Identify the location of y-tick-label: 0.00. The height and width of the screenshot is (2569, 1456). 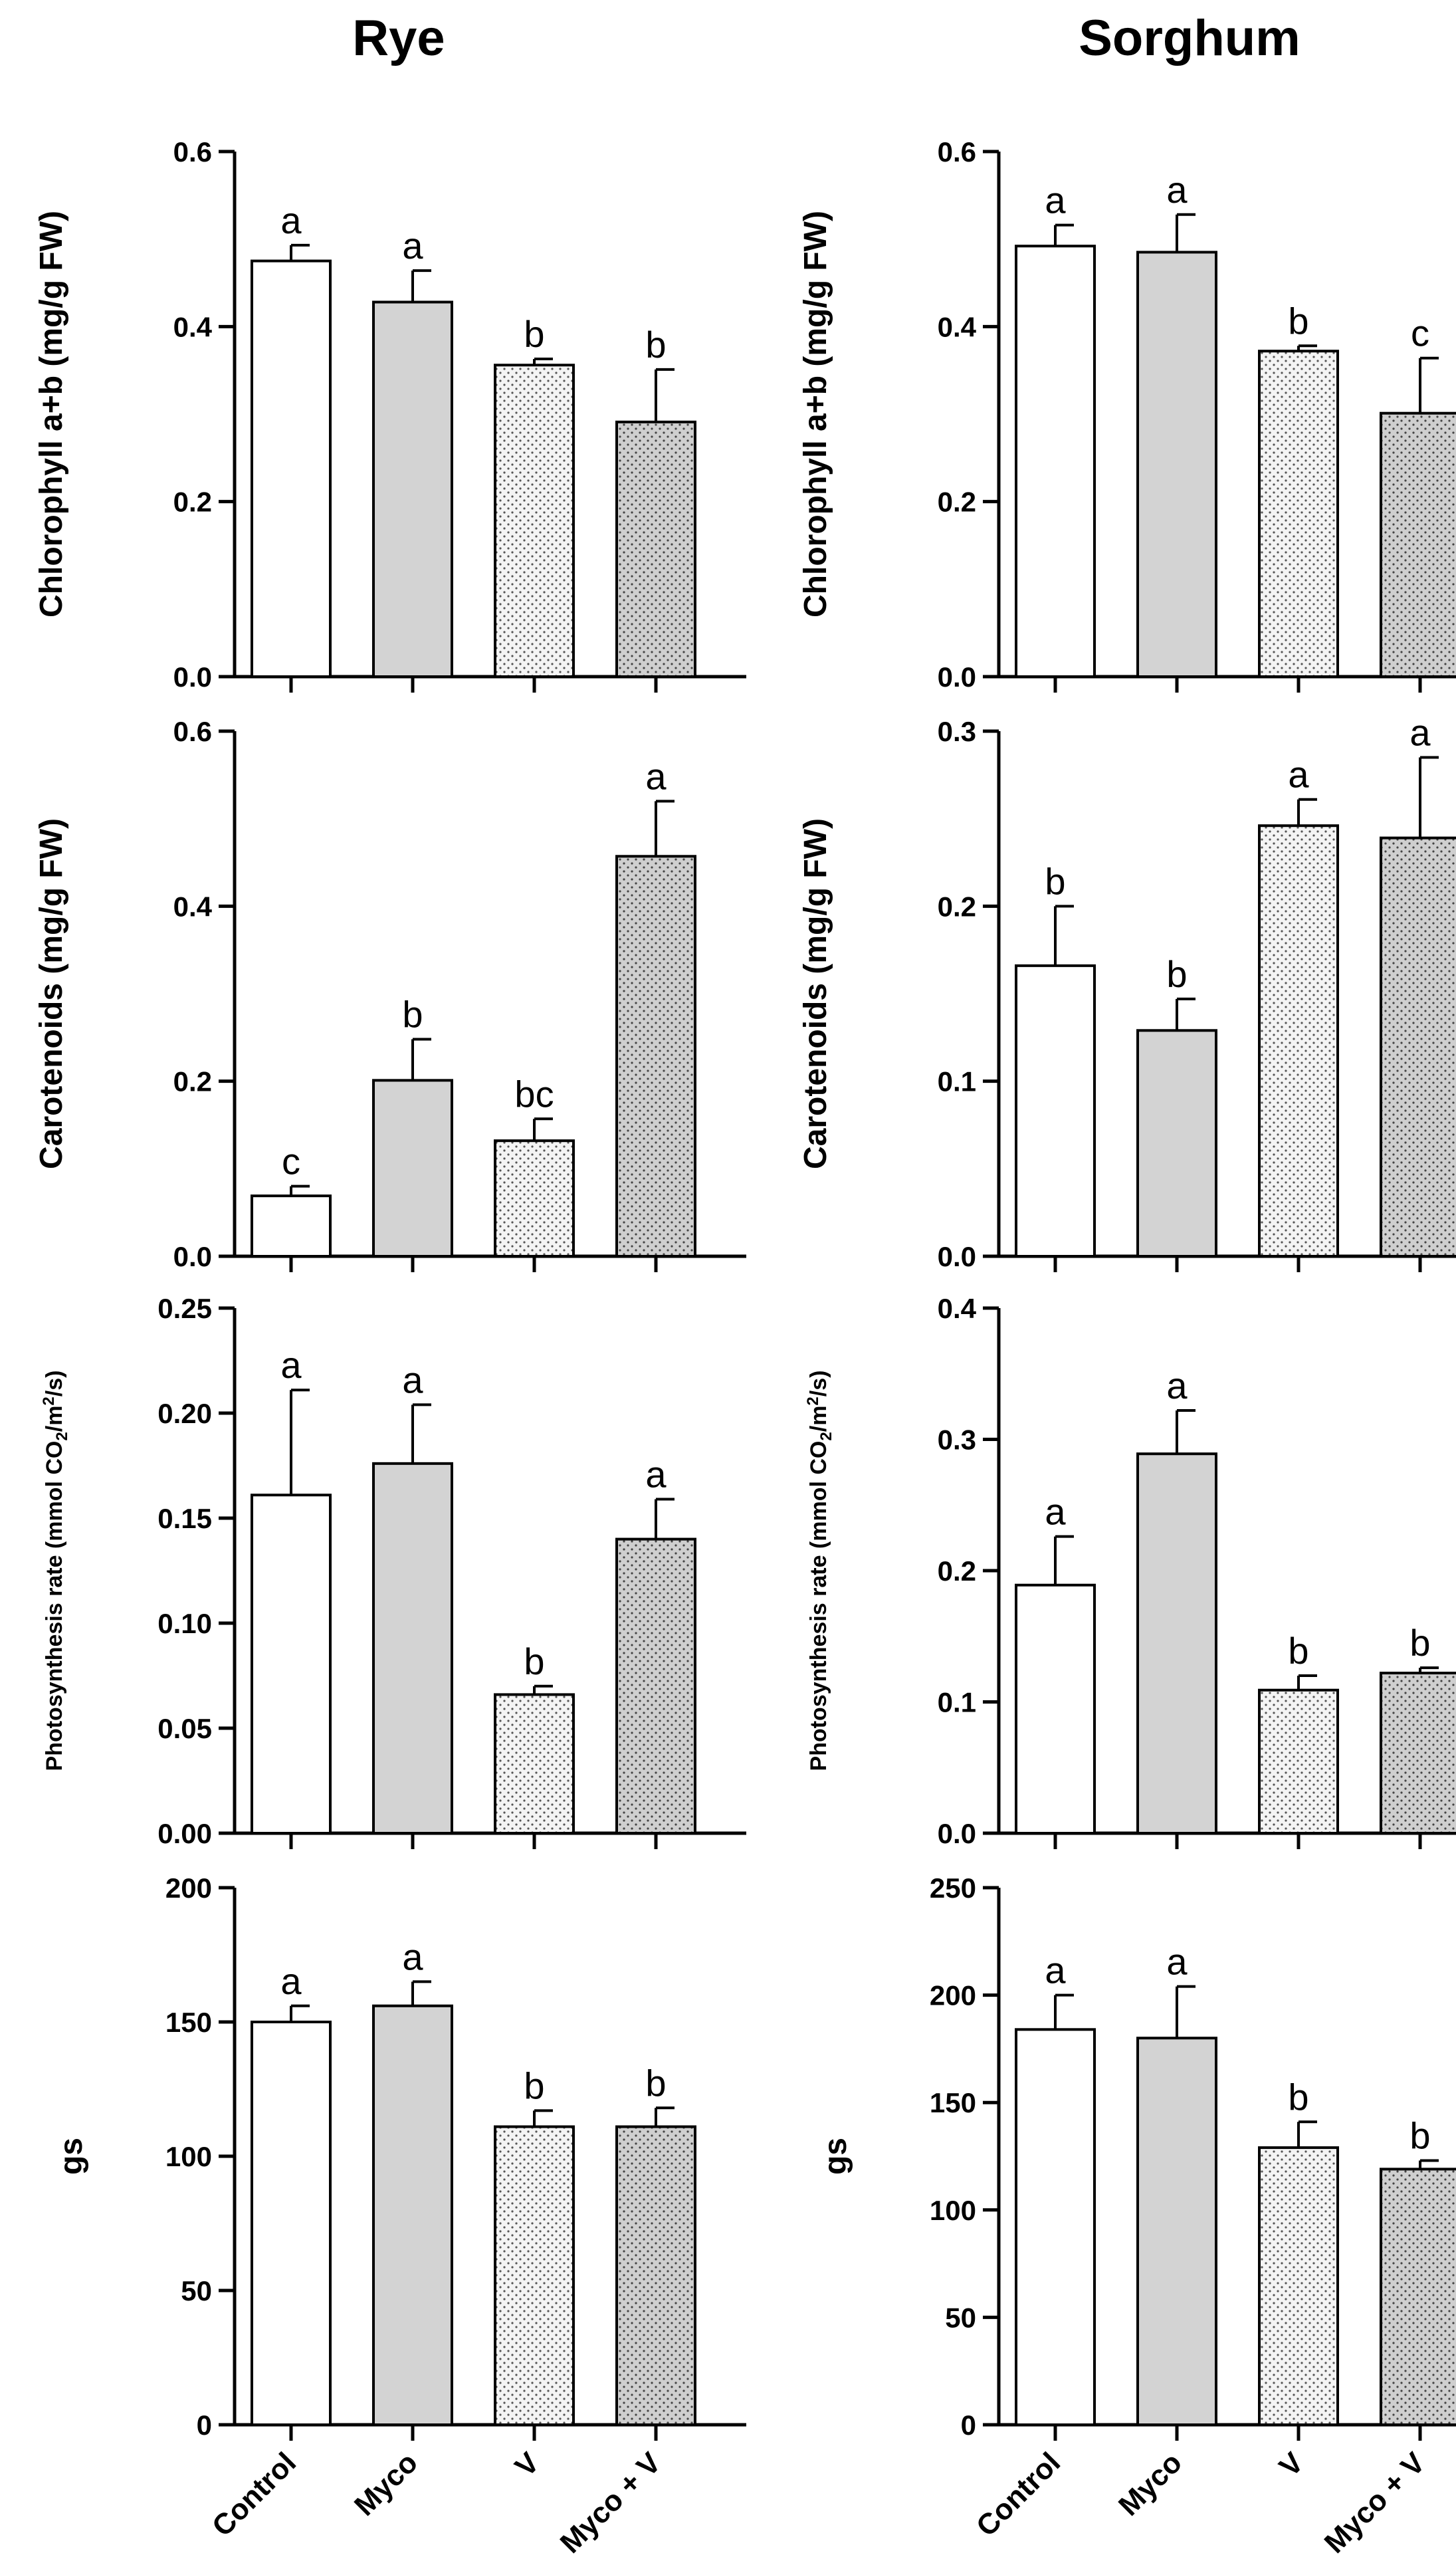
(184, 1833).